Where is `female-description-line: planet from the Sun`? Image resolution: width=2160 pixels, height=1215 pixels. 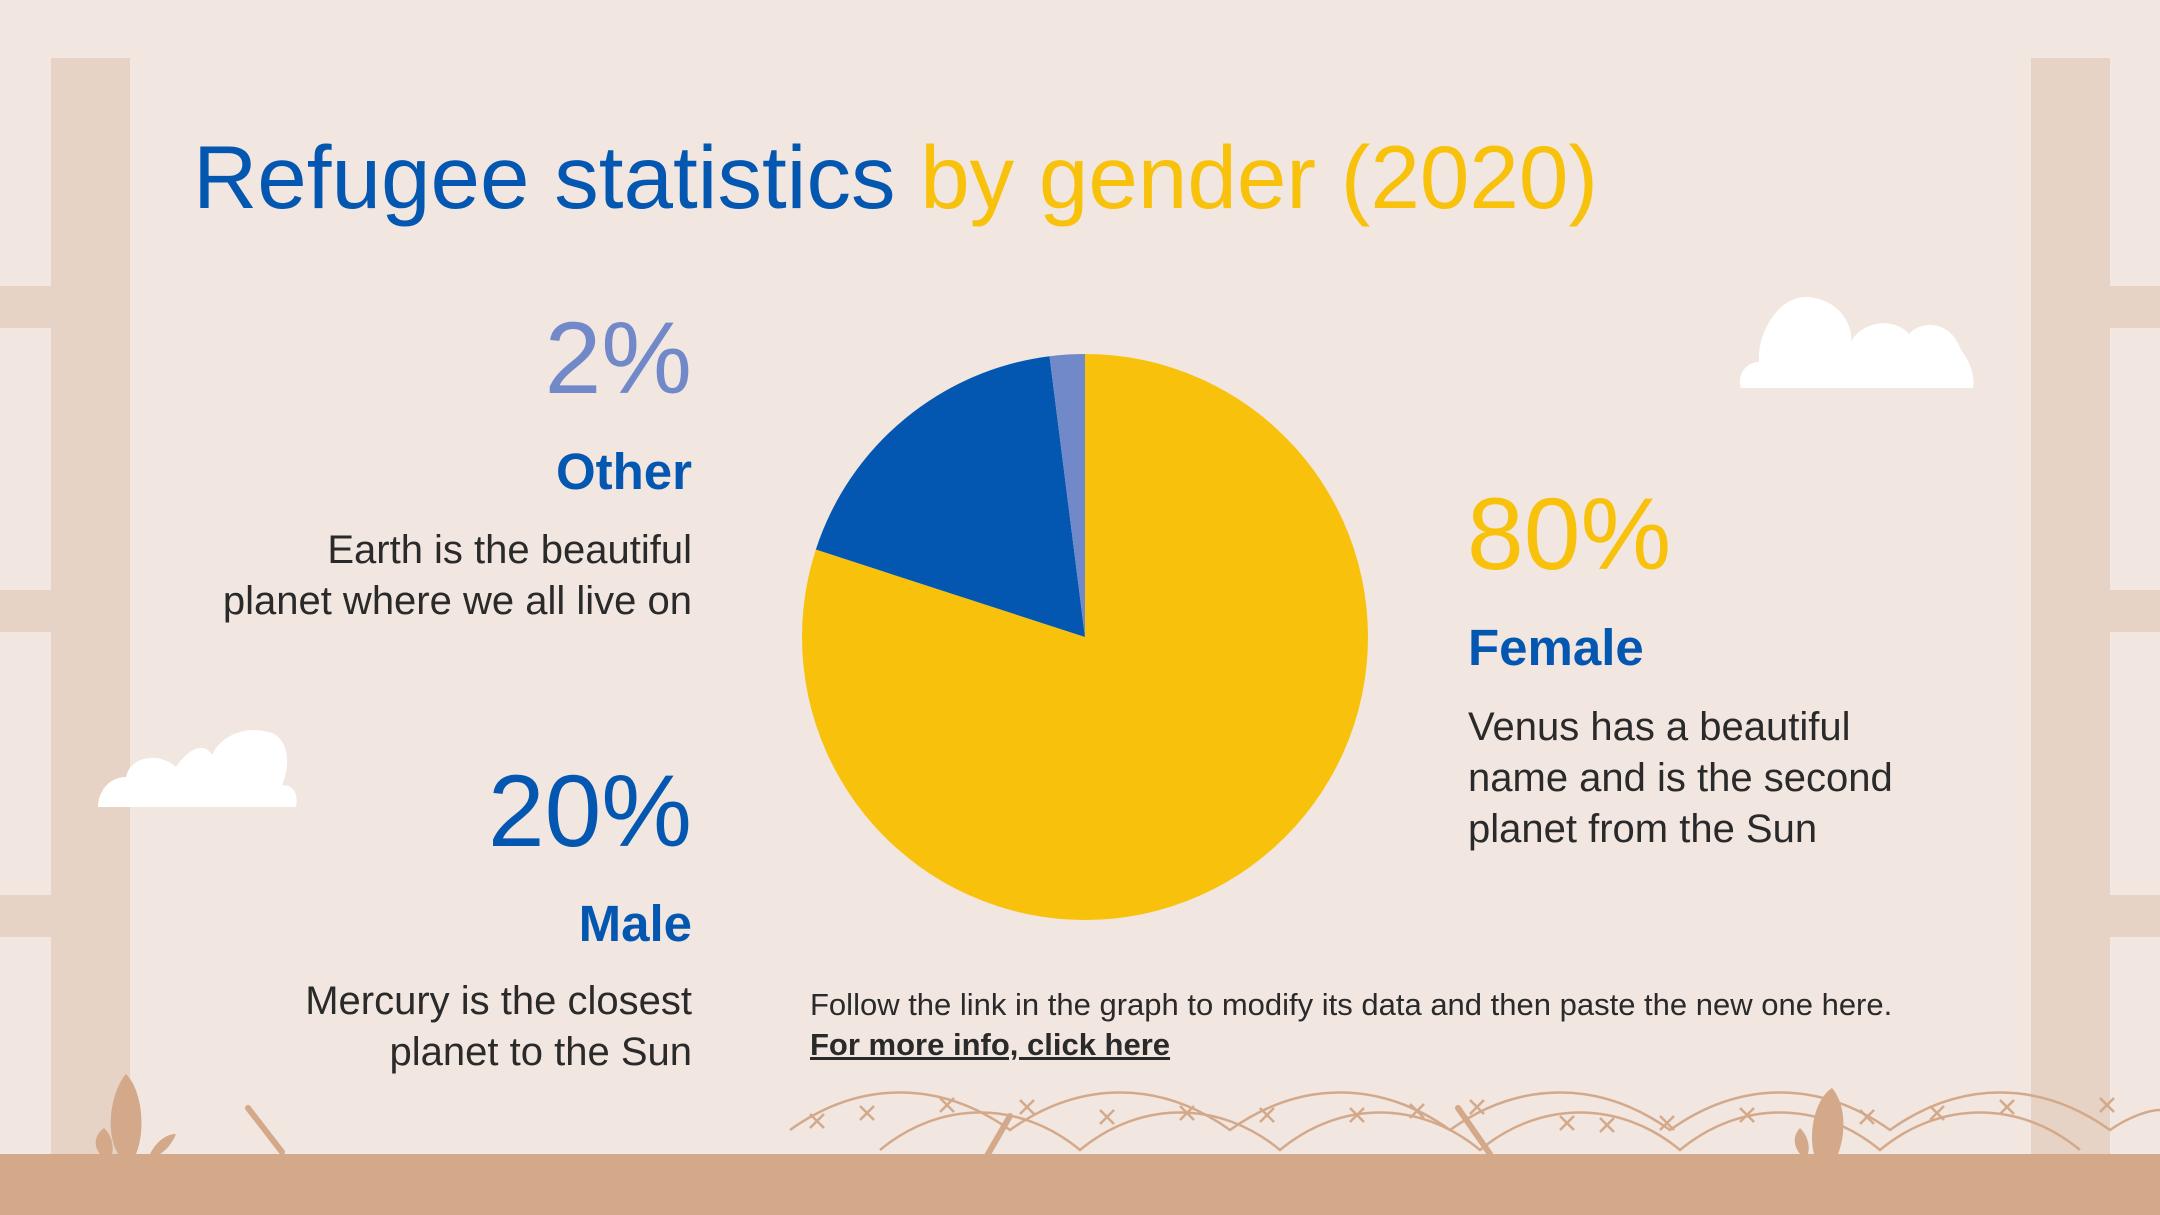
female-description-line: planet from the Sun is located at coordinates (1643, 829).